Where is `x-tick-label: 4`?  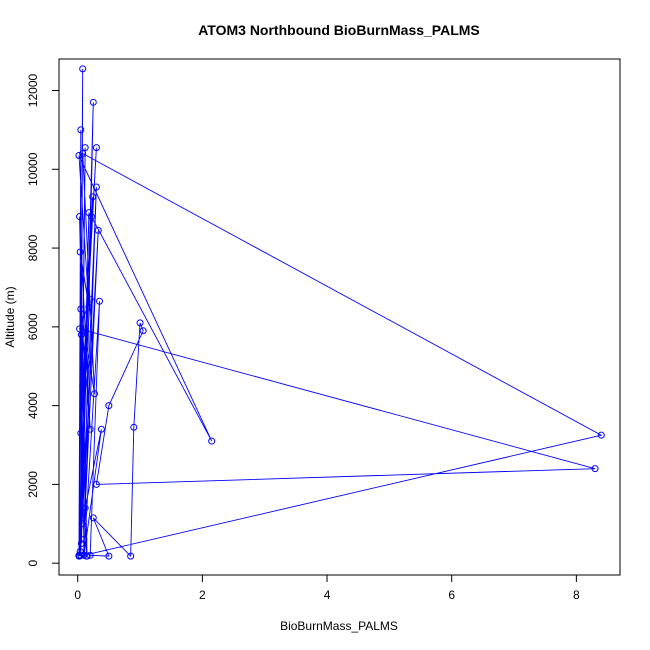
x-tick-label: 4 is located at coordinates (327, 595).